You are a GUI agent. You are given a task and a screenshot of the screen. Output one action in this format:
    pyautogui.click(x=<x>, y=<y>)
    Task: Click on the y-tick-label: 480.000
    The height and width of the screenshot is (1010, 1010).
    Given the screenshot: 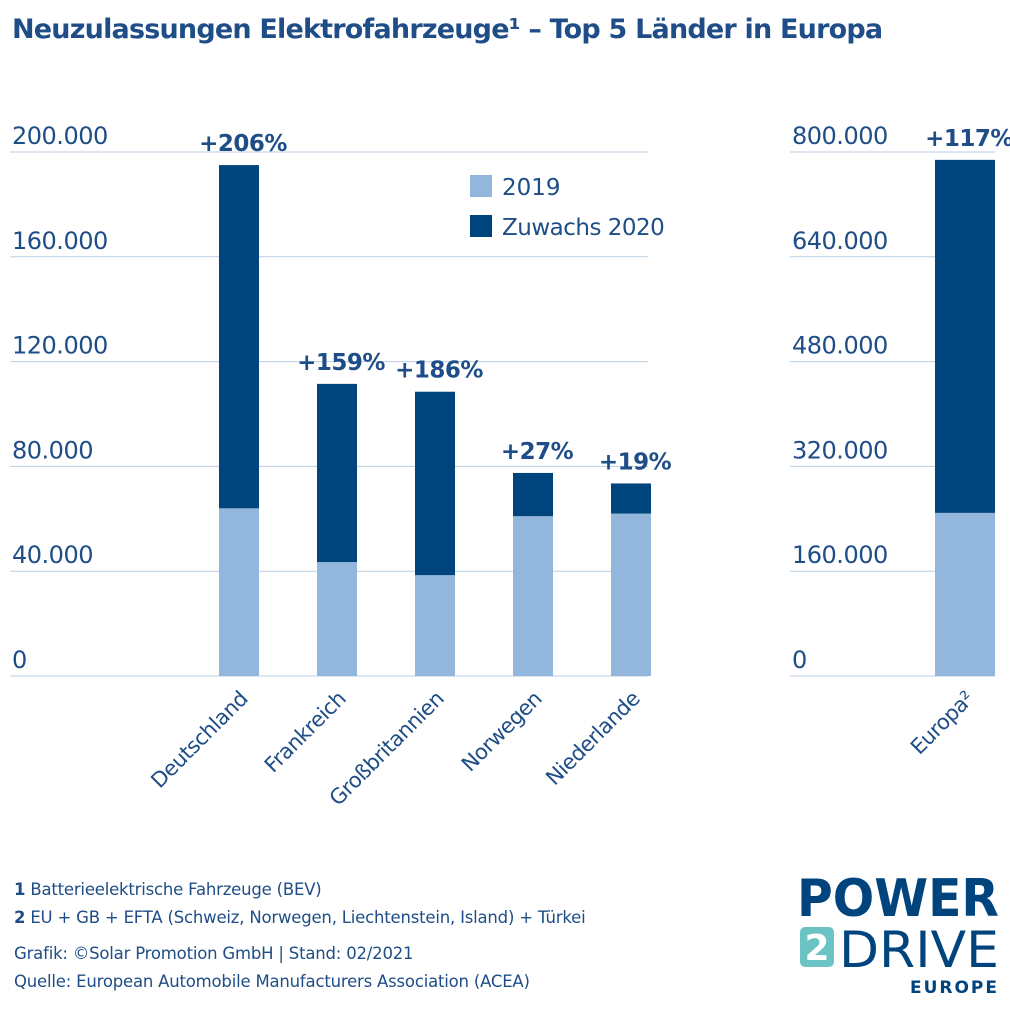 What is the action you would take?
    pyautogui.click(x=840, y=346)
    